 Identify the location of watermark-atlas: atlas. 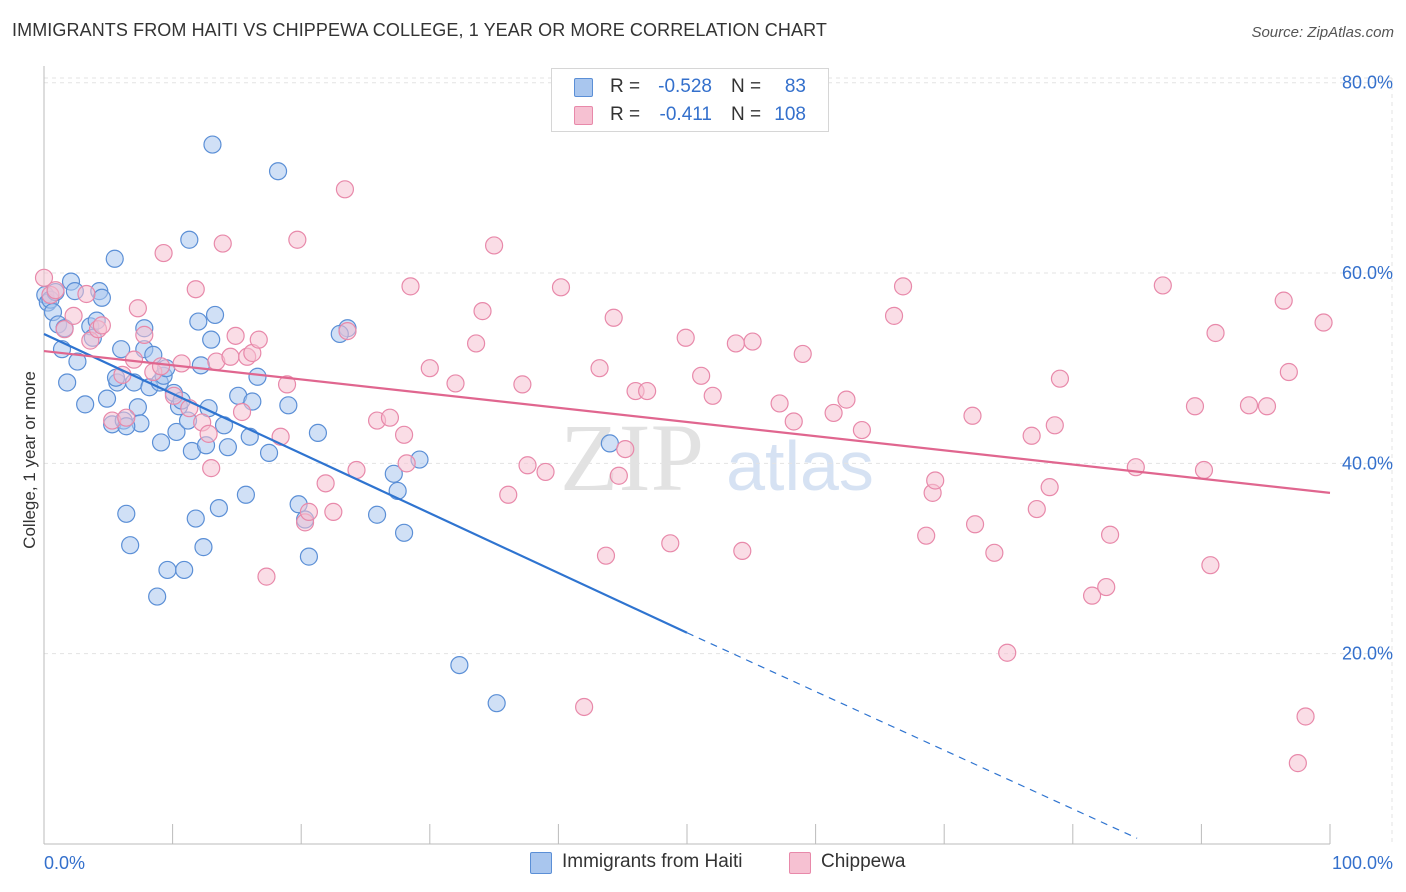
(800, 466).